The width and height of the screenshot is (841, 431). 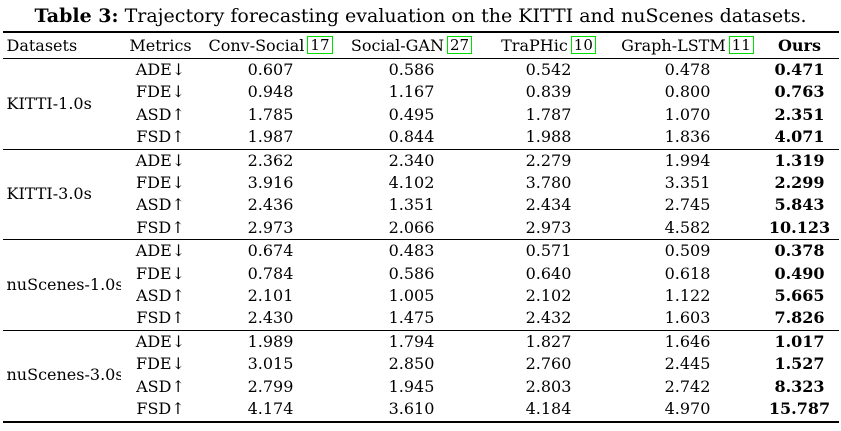 I want to click on citation-ref-10: 10, so click(x=583, y=45).